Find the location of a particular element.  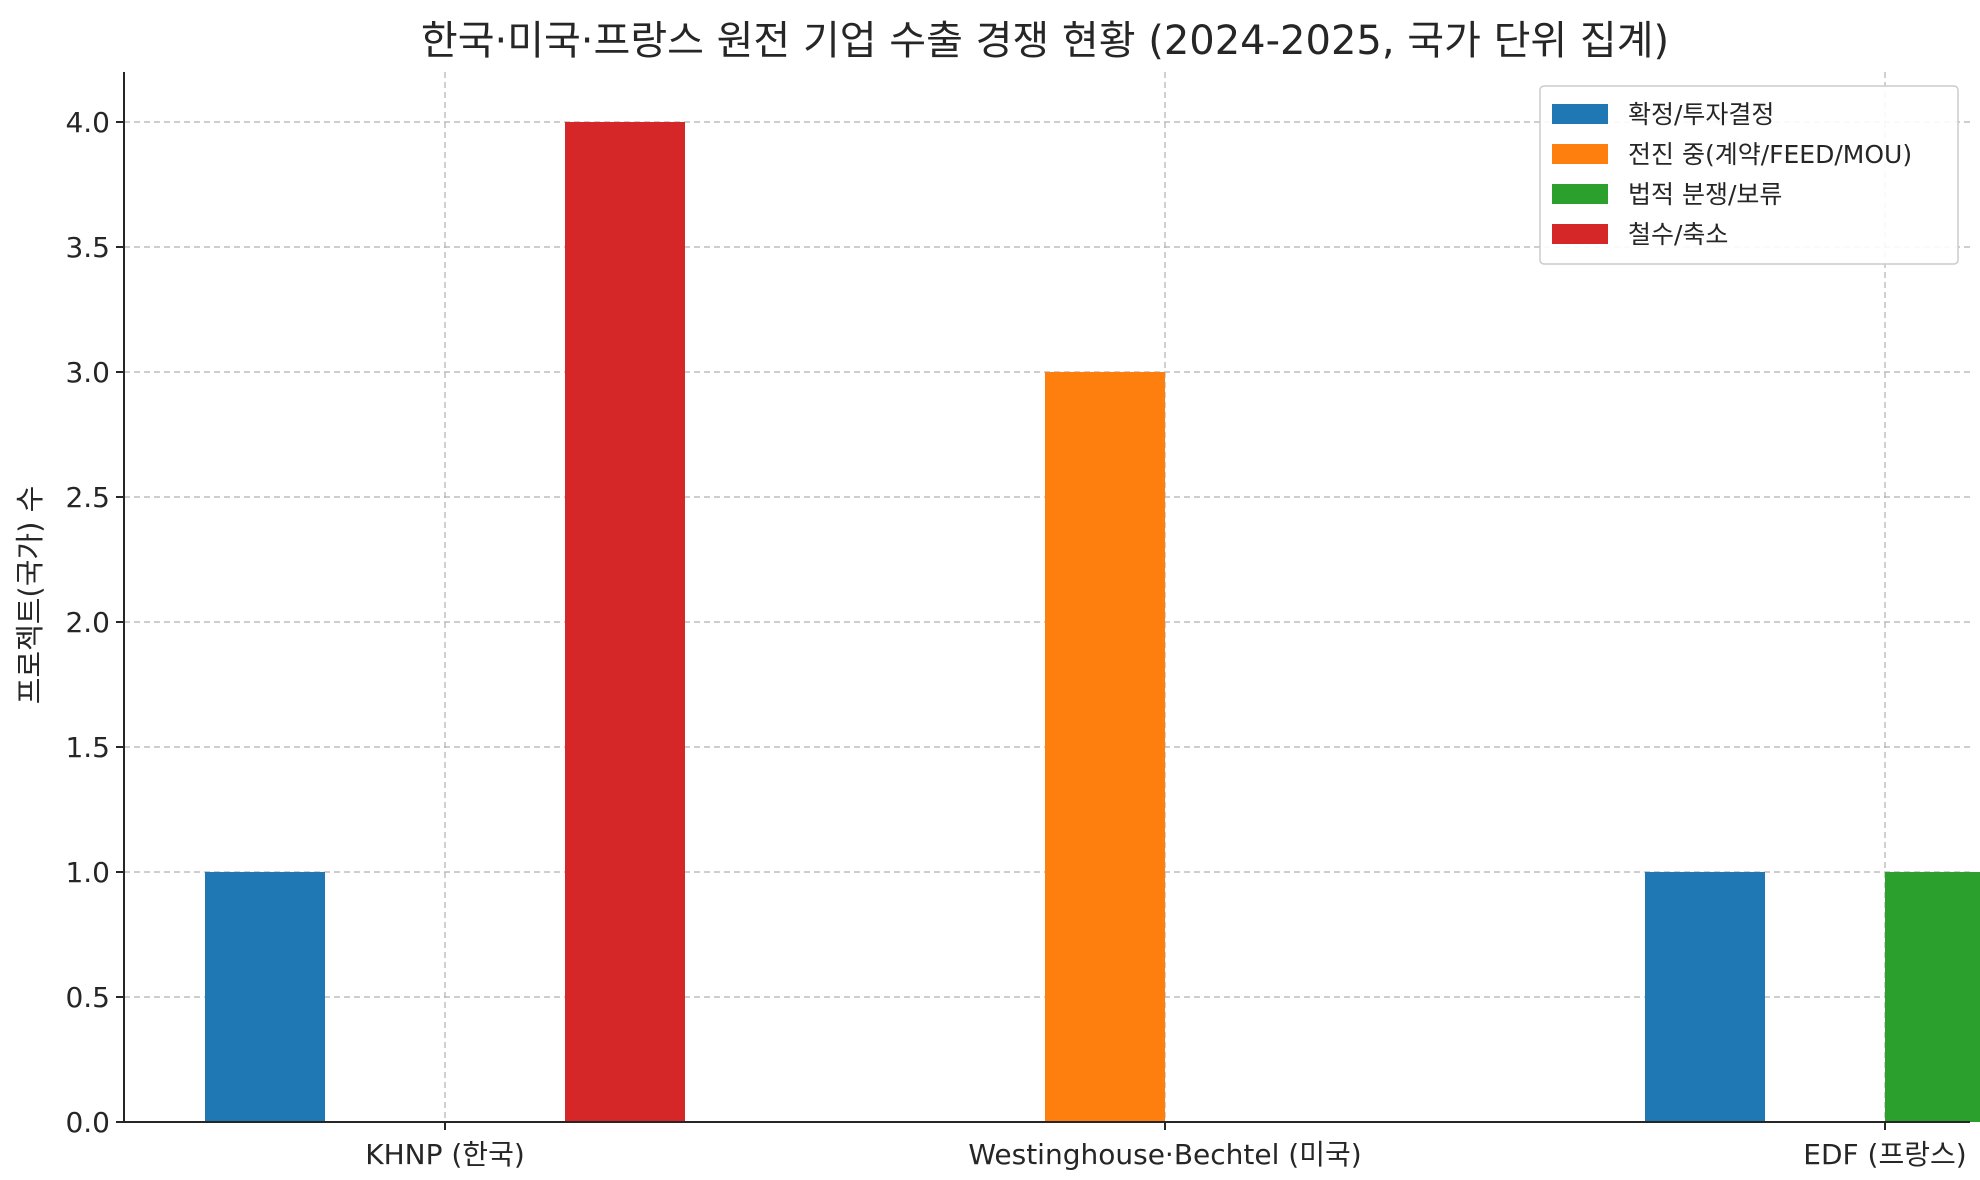

x-tick-label: Westinghouse·Bechtel (미국) is located at coordinates (1164, 1154).